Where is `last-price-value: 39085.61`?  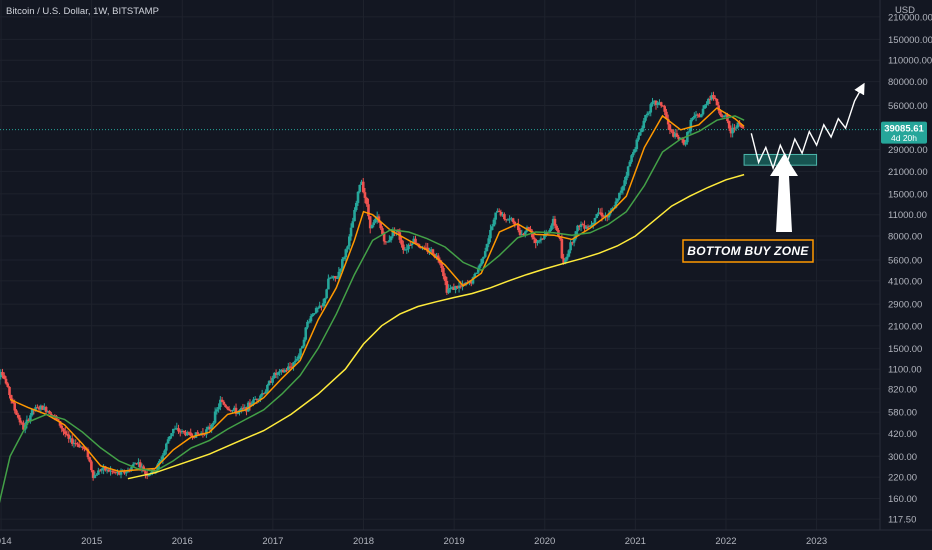
last-price-value: 39085.61 is located at coordinates (904, 129).